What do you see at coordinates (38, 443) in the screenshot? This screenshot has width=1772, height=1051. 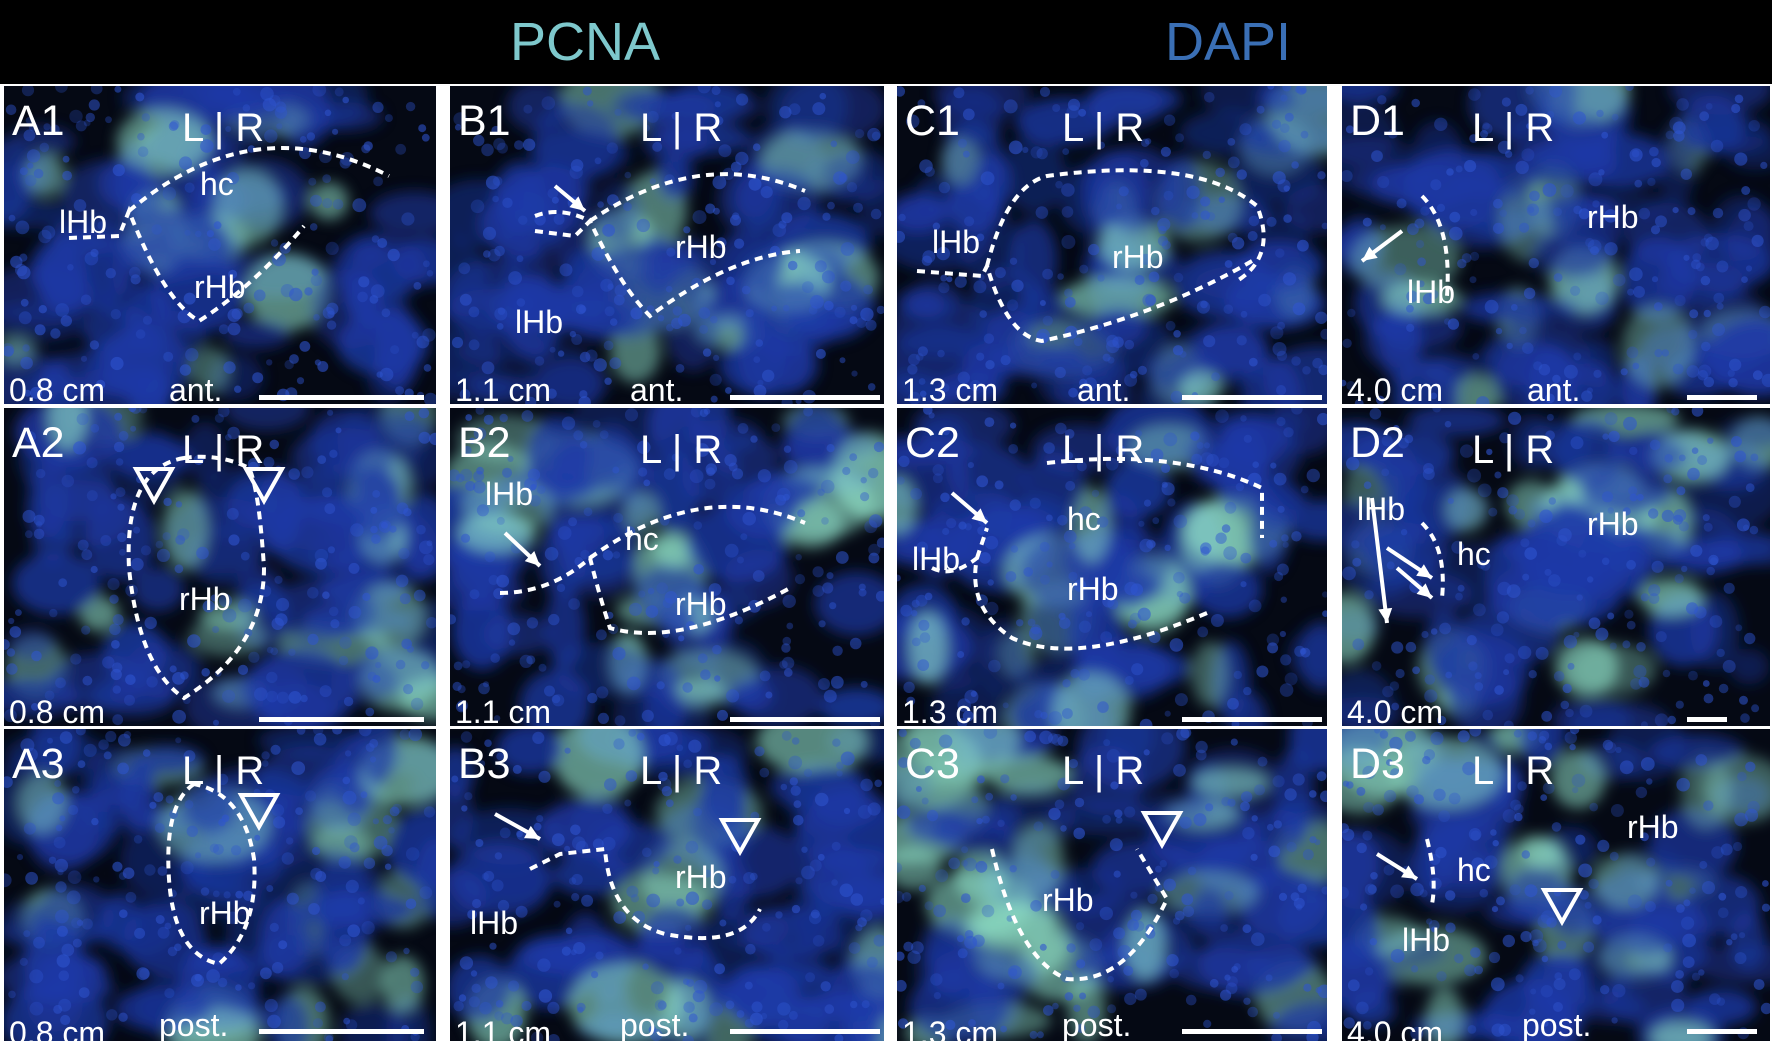 I see `panel-id: A2` at bounding box center [38, 443].